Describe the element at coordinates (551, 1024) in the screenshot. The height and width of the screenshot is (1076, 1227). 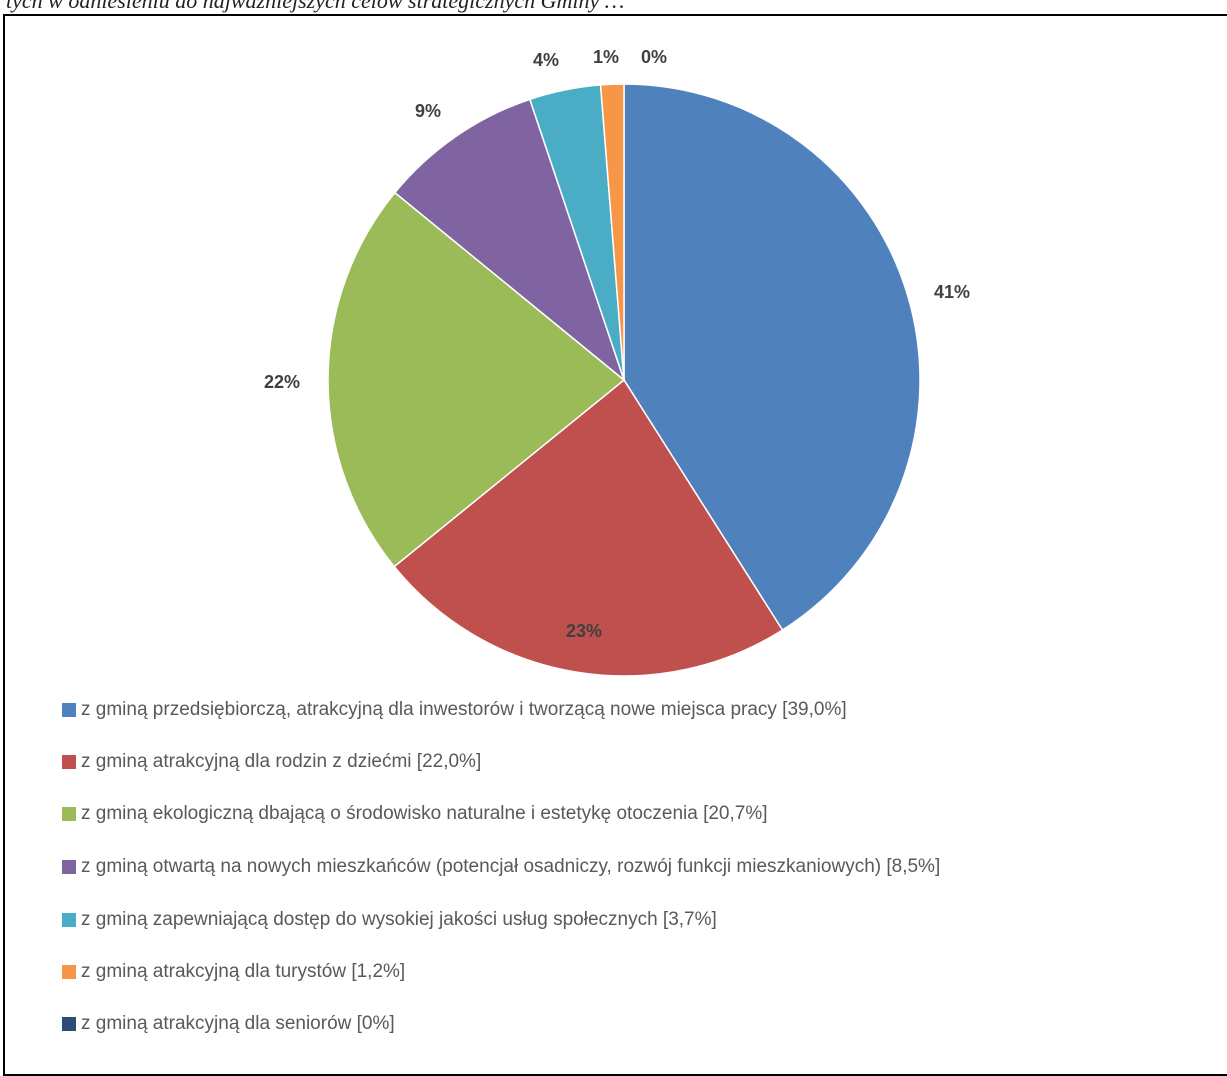
I see `legend-item-7: z gminą atrakcyjną dla seniorów [0%]` at that location.